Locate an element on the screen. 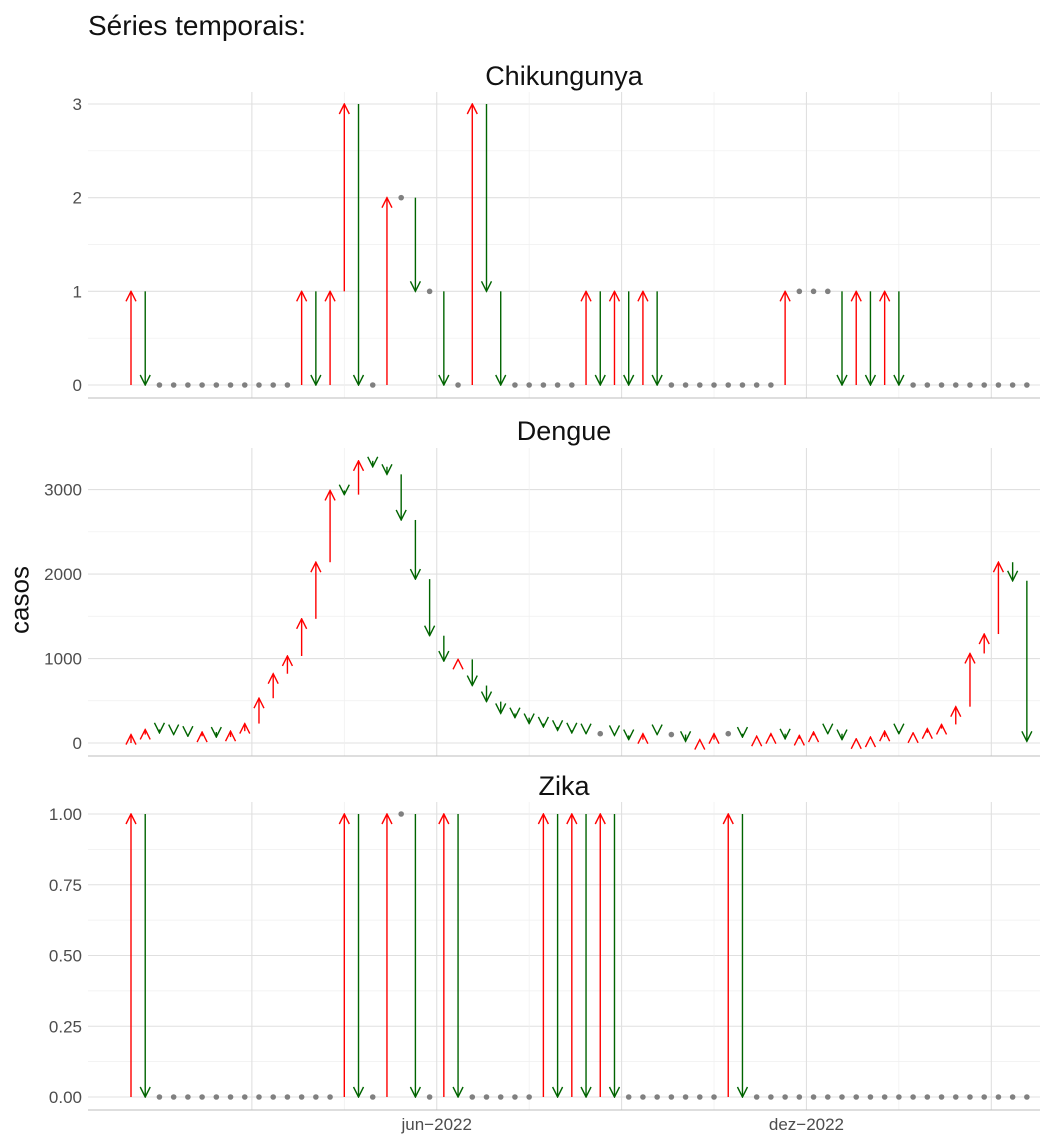 This screenshot has height=1134, width=1055. y-tick-label: 3 is located at coordinates (77, 104).